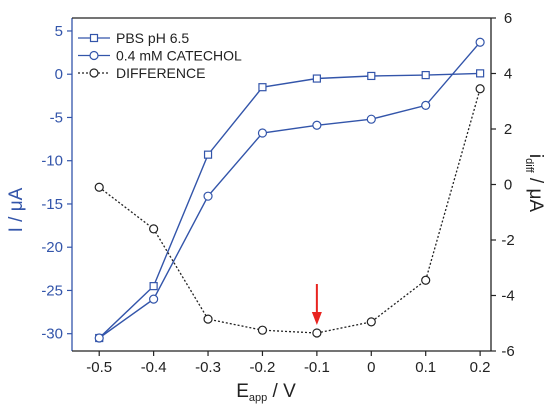  I want to click on y-axis-right-label-sub: diff, so click(529, 165).